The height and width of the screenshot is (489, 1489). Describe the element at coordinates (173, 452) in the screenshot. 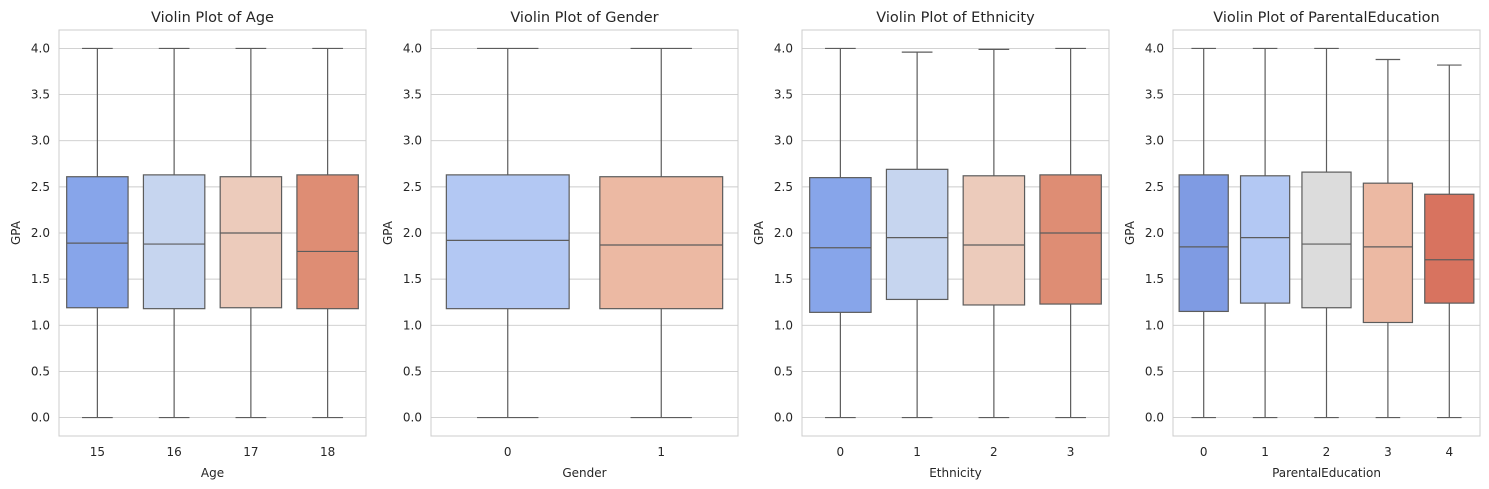

I see `x-tick-label: 16` at that location.